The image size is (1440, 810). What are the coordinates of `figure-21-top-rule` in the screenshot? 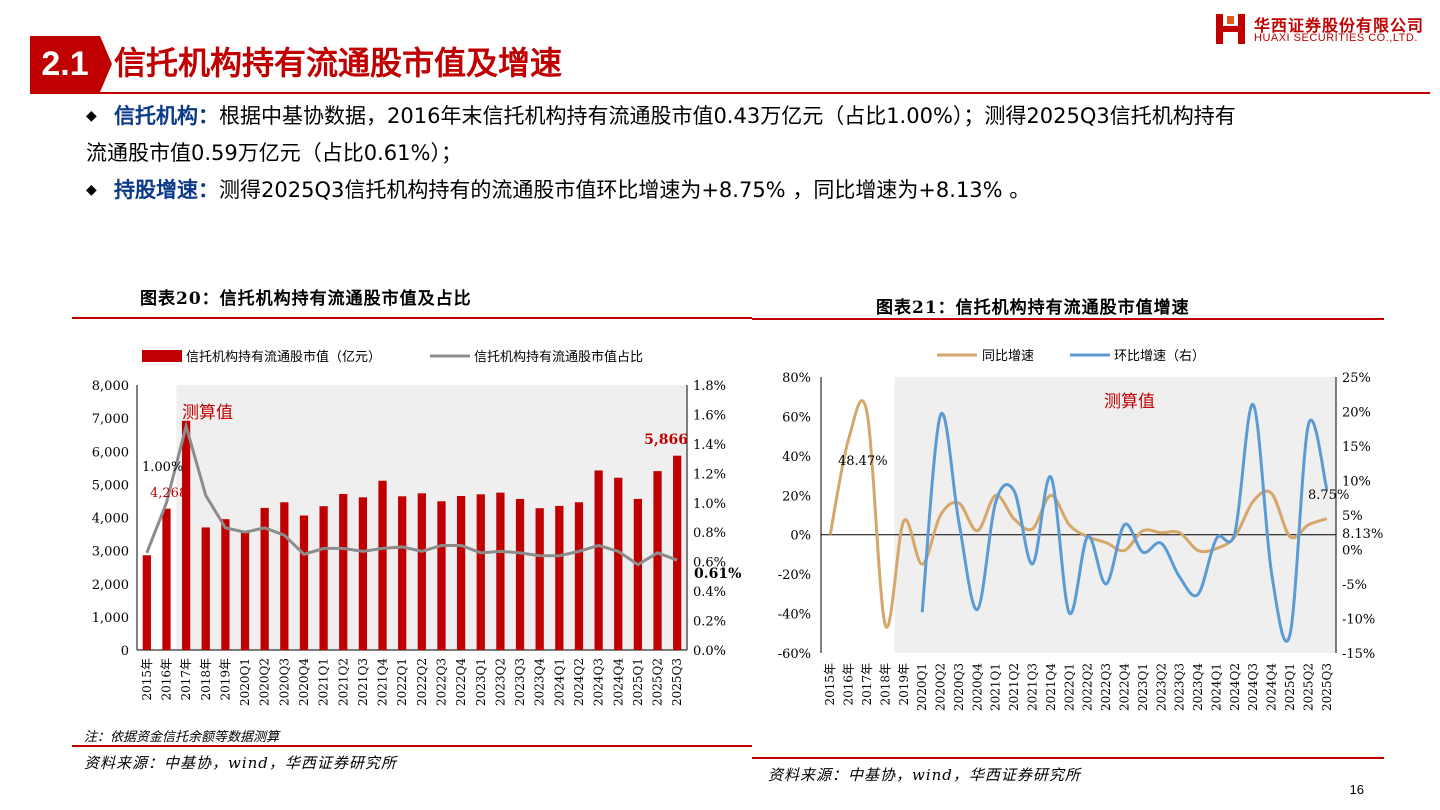 It's located at (1068, 319).